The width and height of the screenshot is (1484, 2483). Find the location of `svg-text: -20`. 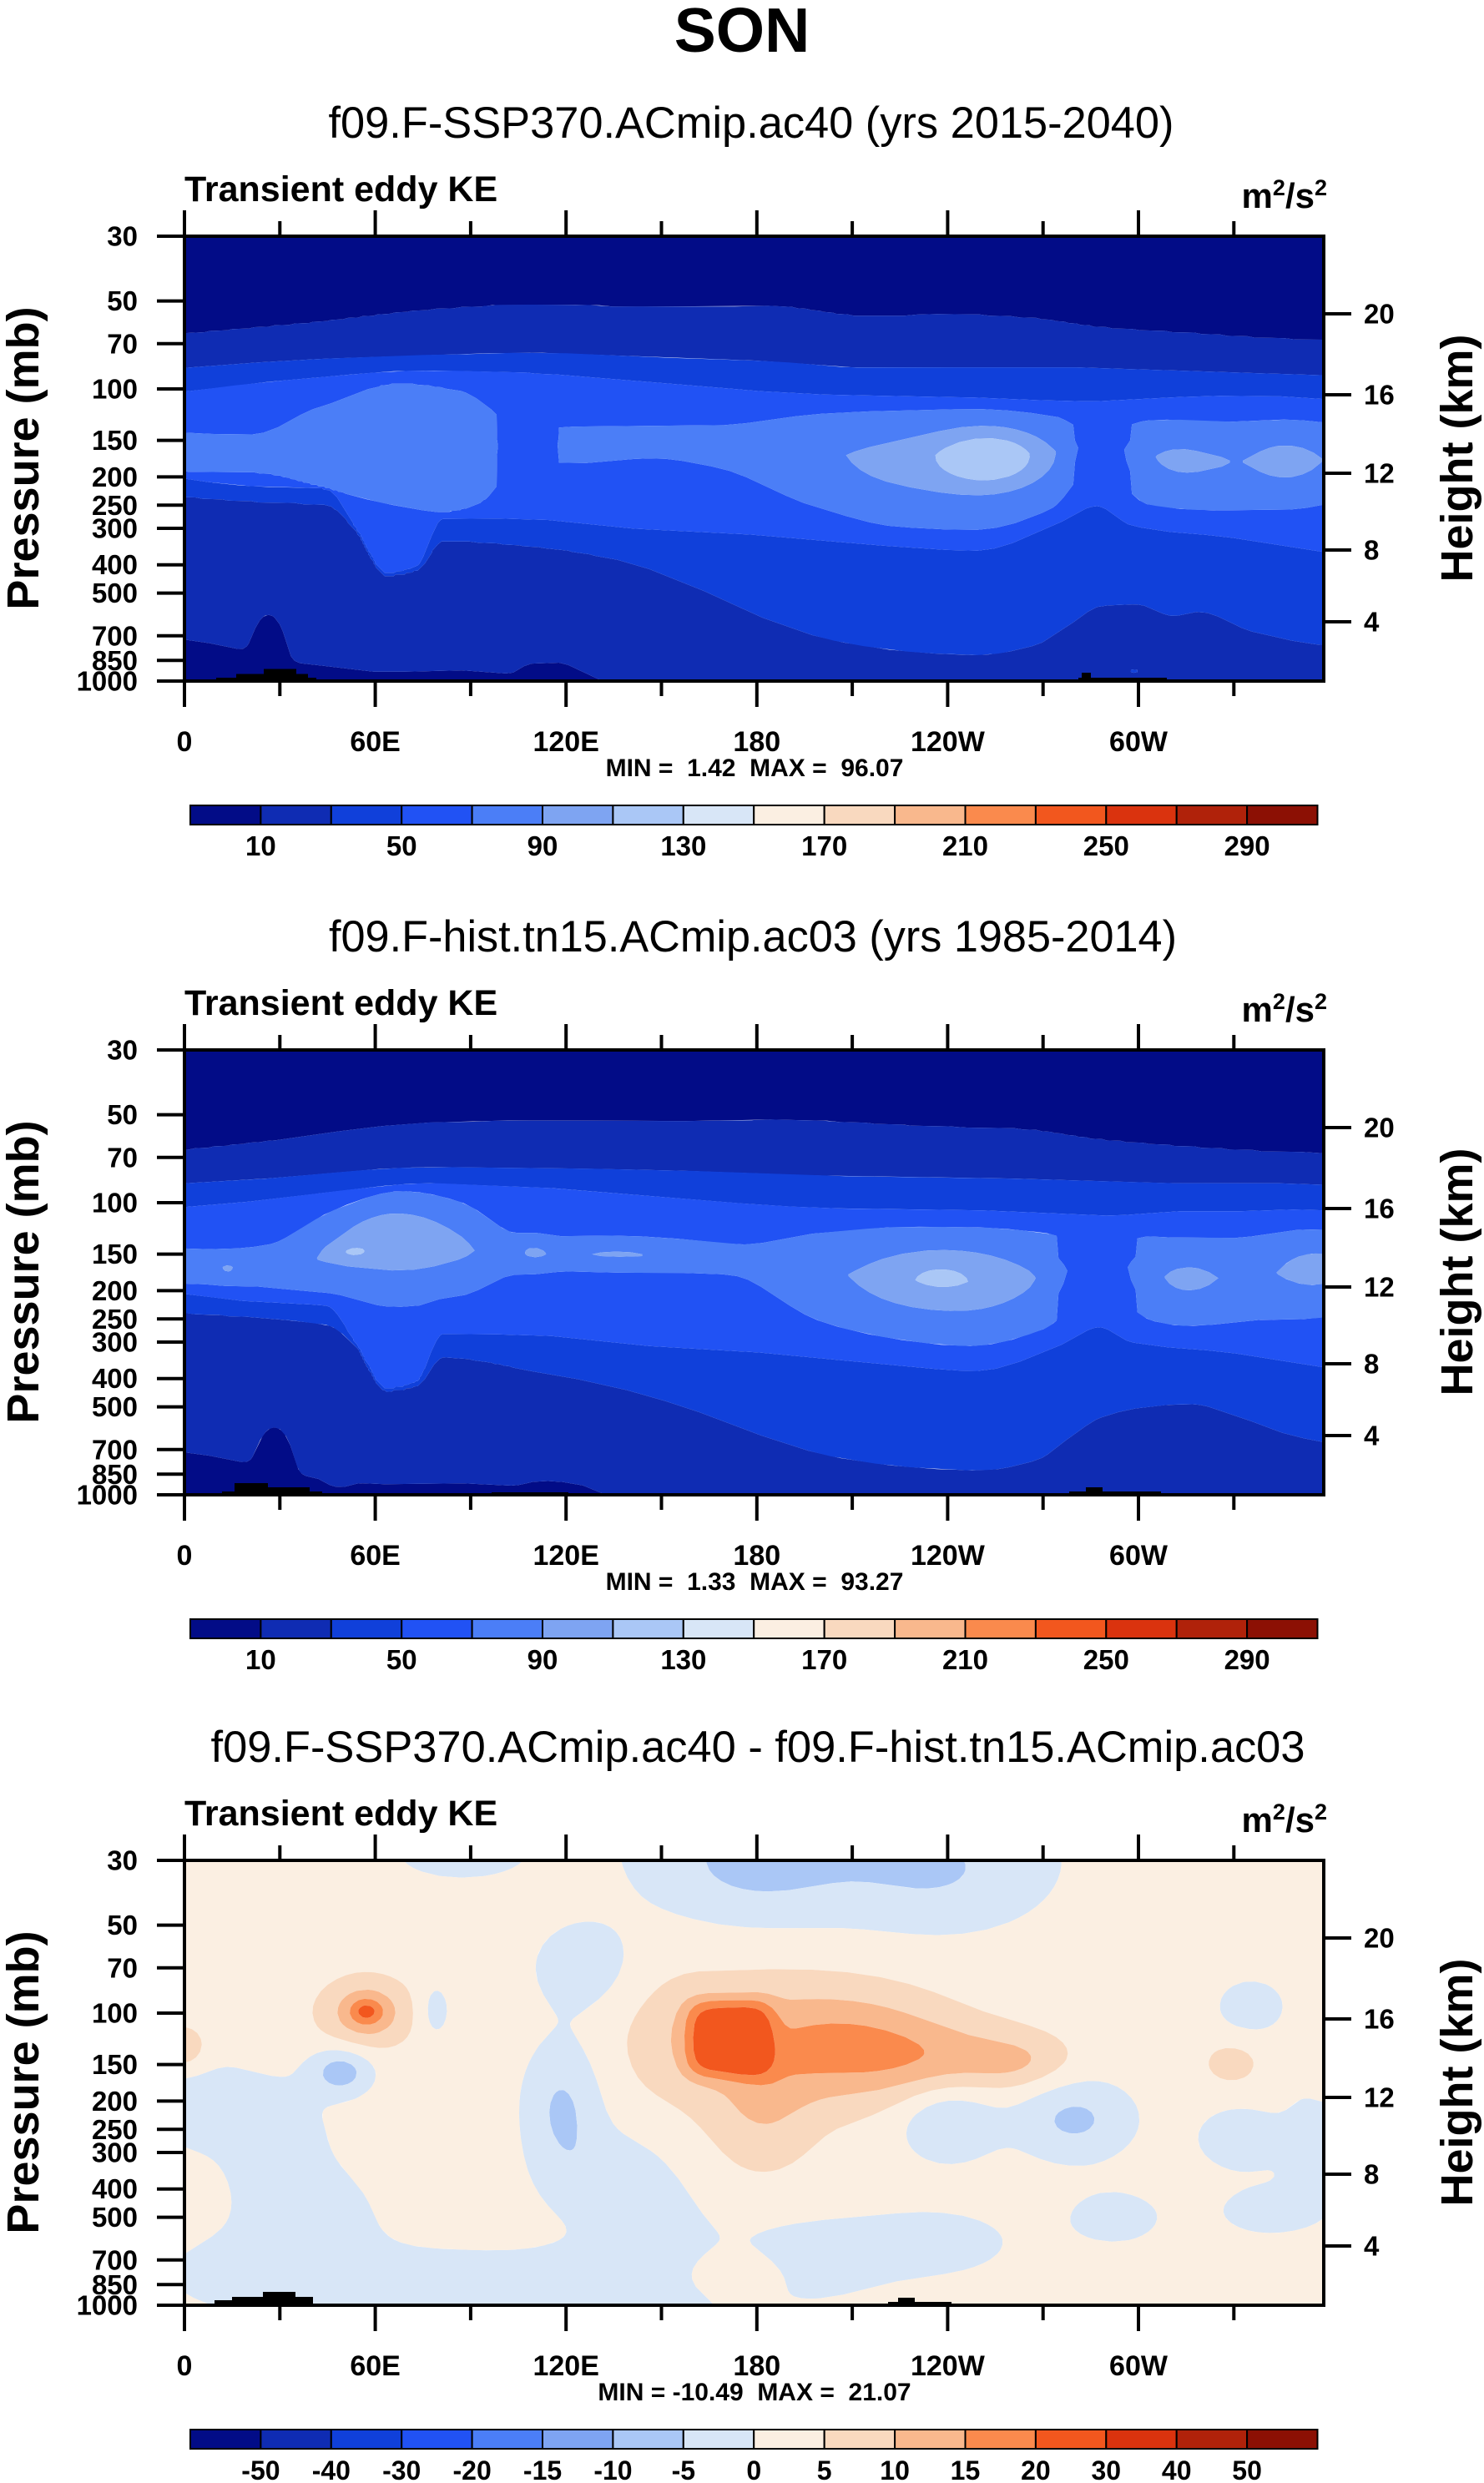

svg-text: -20 is located at coordinates (472, 2469).